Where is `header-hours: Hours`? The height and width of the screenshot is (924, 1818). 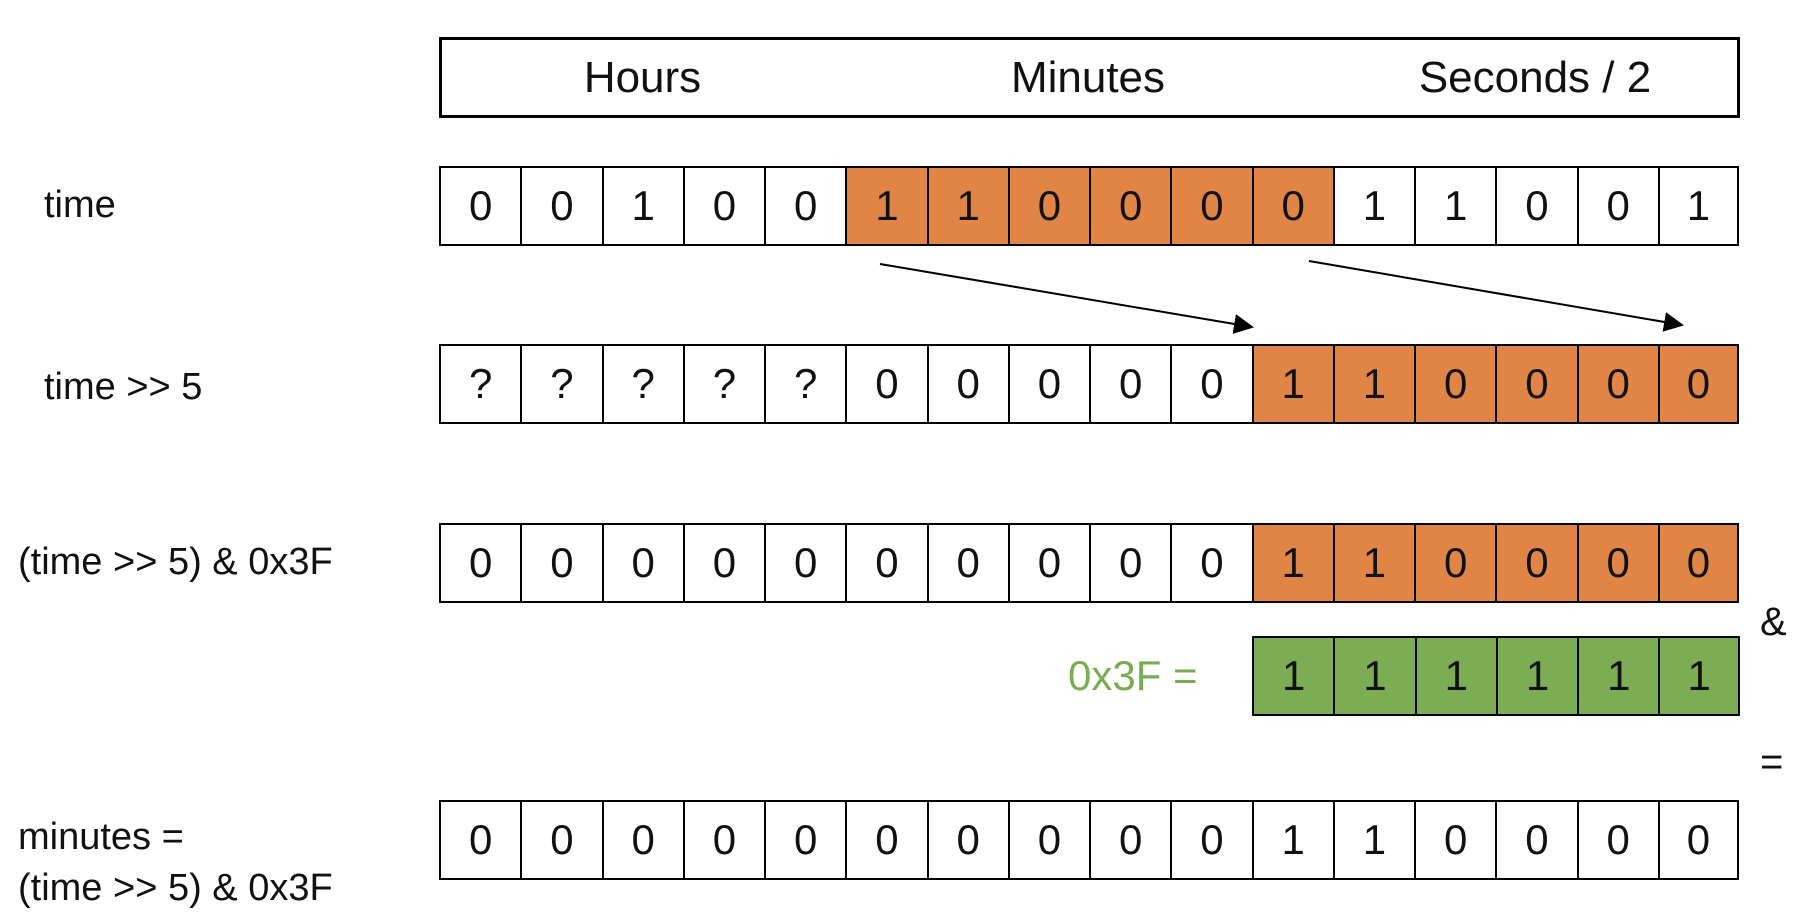 header-hours: Hours is located at coordinates (642, 77).